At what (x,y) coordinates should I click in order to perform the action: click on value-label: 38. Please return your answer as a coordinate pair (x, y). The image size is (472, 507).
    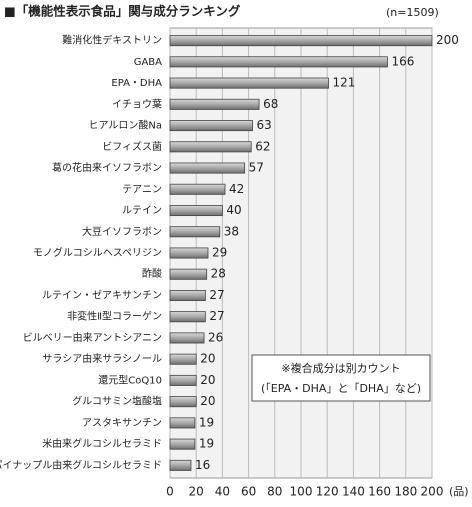
    Looking at the image, I should click on (231, 231).